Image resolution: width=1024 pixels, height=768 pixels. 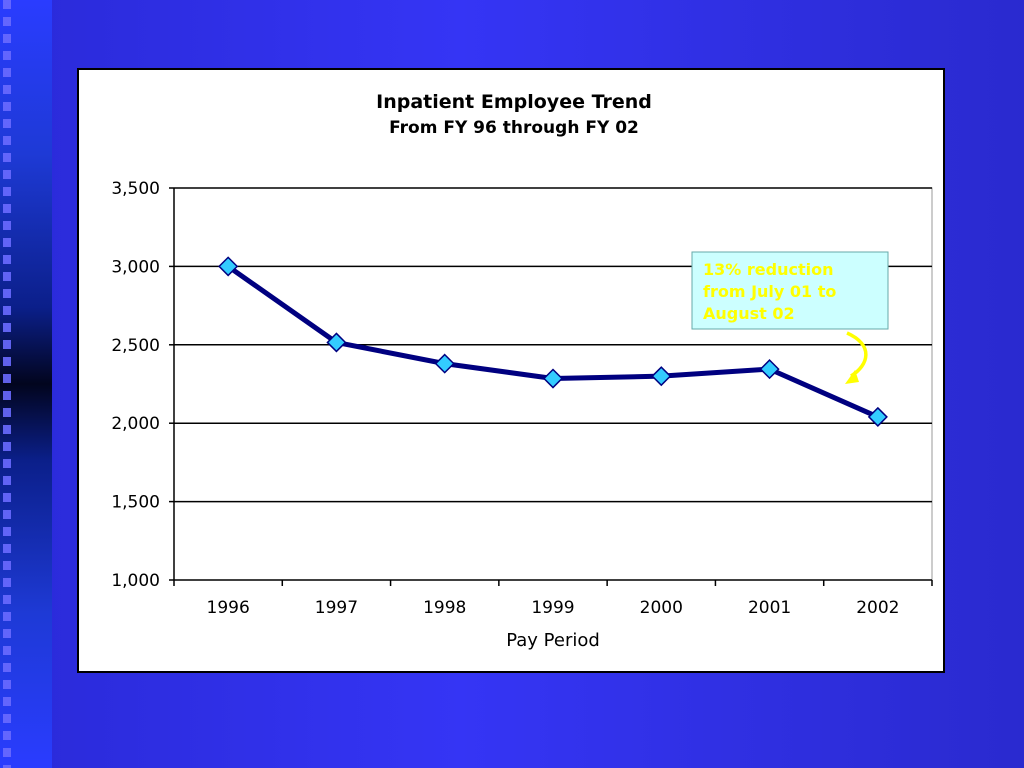 What do you see at coordinates (135, 346) in the screenshot?
I see `y-tick-label: 2,500` at bounding box center [135, 346].